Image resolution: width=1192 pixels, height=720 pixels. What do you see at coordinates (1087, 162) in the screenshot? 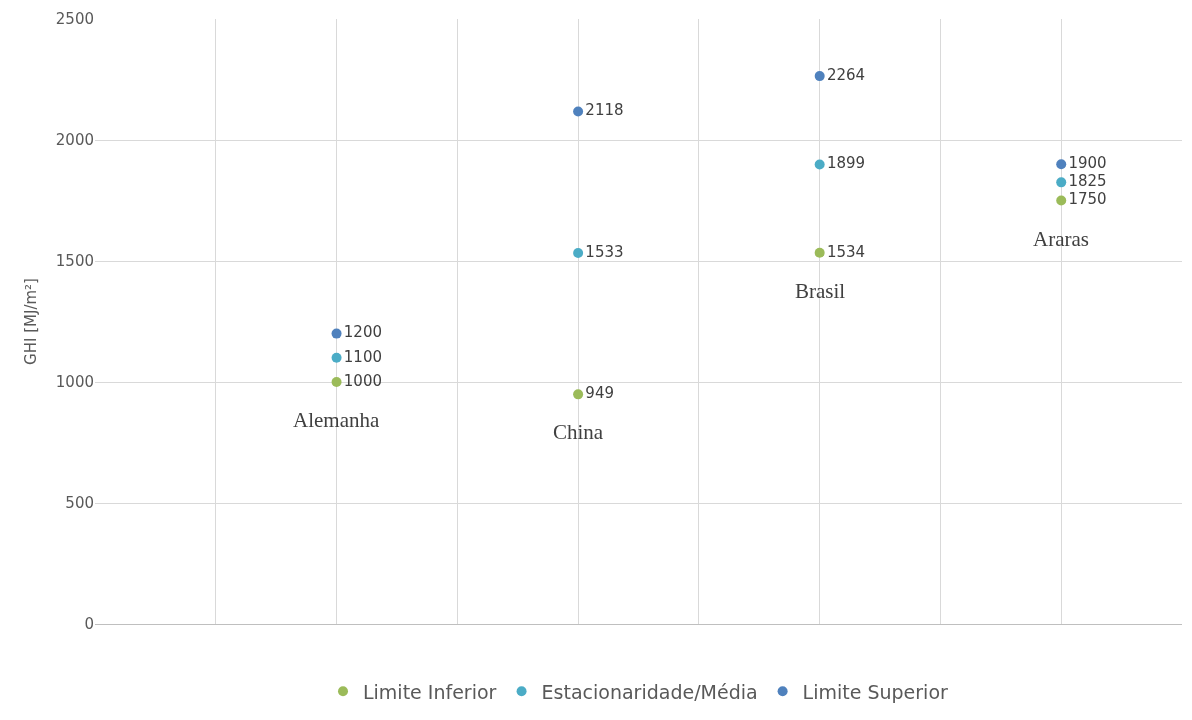
I see `data-label: 1900` at bounding box center [1087, 162].